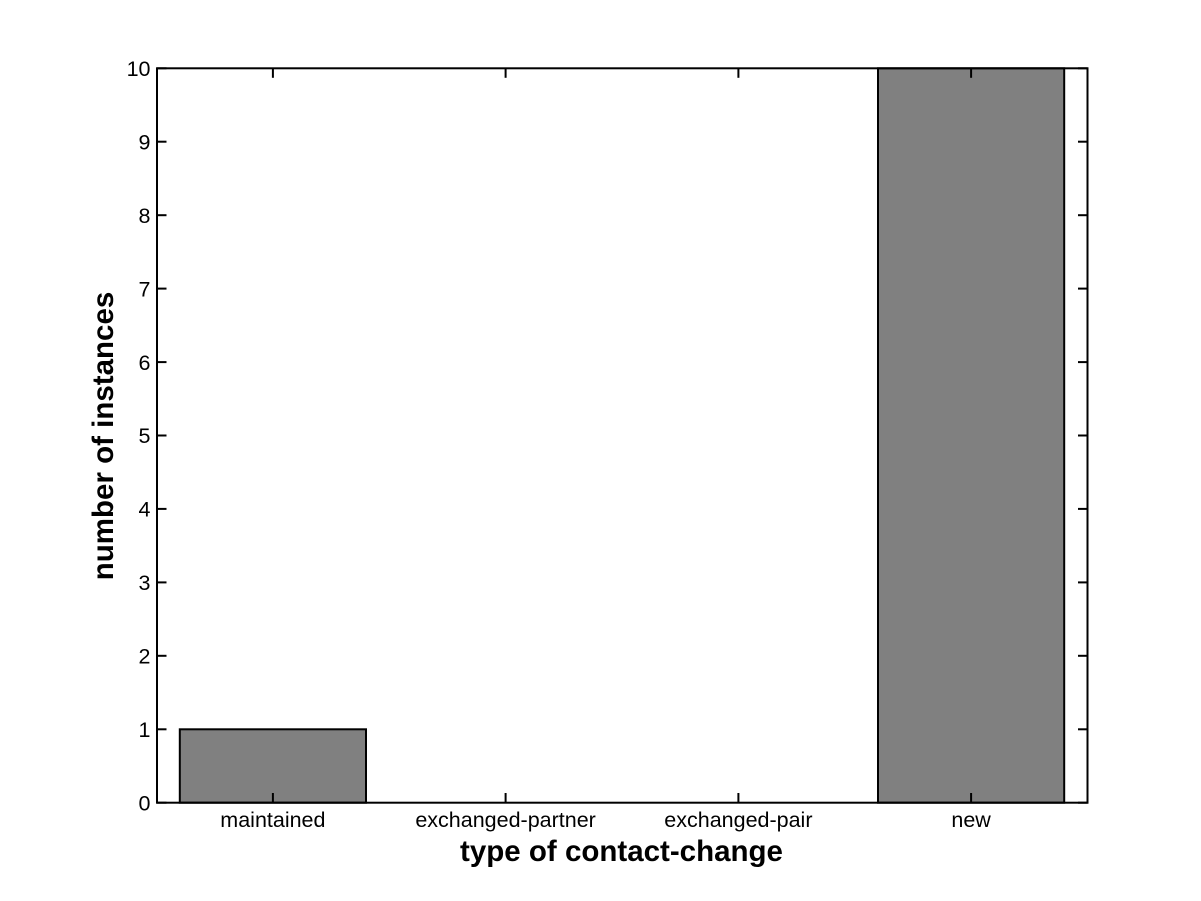  I want to click on svg-text: 0, so click(145, 803).